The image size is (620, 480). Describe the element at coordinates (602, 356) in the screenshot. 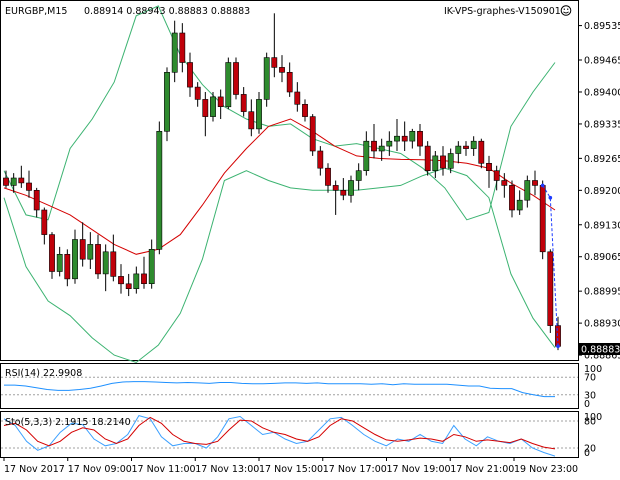

I see `price-tick-label: 0.88865` at that location.